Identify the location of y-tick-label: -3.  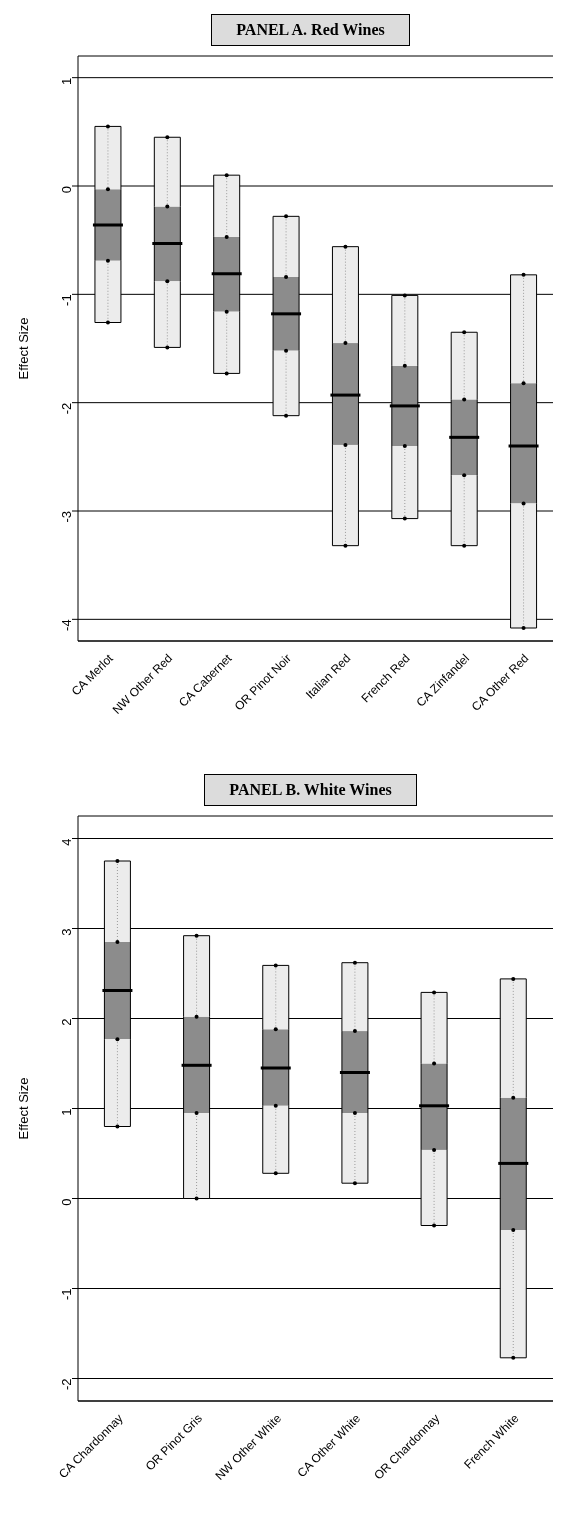
(66, 517).